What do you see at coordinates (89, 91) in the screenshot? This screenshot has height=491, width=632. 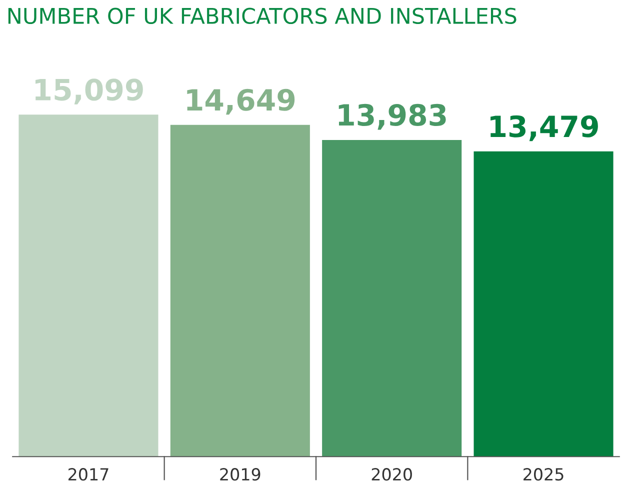 I see `data-label: 15,099` at bounding box center [89, 91].